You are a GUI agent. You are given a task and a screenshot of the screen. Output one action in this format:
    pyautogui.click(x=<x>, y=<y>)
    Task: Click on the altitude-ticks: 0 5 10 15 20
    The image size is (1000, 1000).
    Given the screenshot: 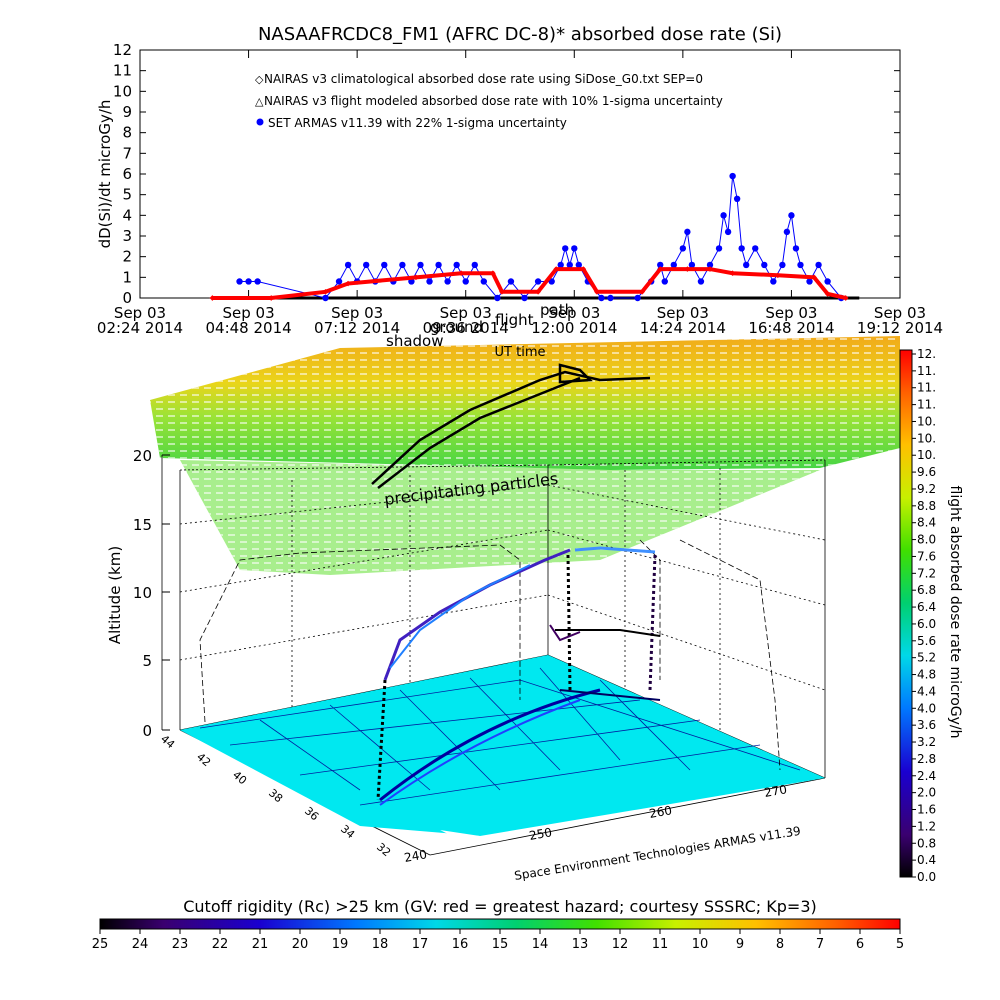 What is the action you would take?
    pyautogui.click(x=151, y=593)
    